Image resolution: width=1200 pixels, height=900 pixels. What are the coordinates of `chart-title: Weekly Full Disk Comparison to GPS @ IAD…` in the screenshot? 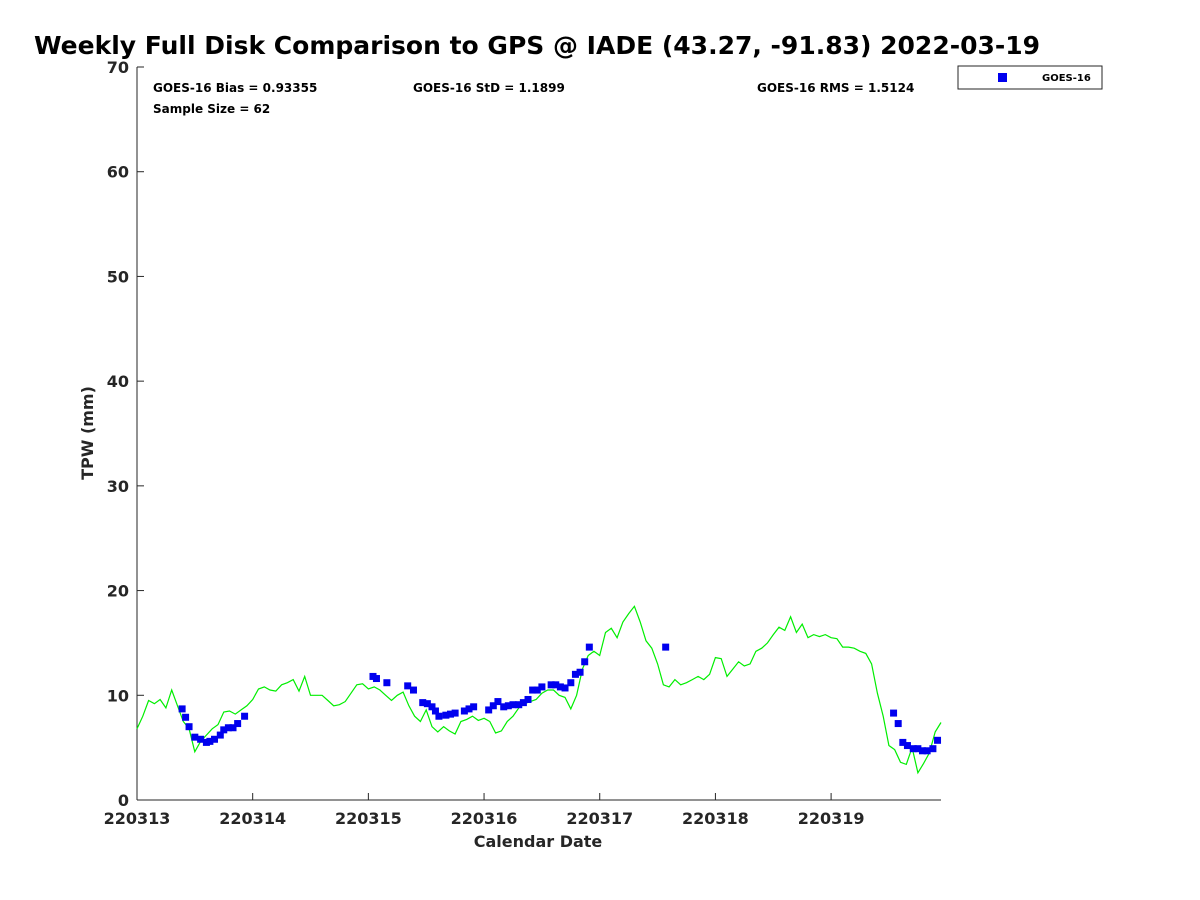 It's located at (537, 45).